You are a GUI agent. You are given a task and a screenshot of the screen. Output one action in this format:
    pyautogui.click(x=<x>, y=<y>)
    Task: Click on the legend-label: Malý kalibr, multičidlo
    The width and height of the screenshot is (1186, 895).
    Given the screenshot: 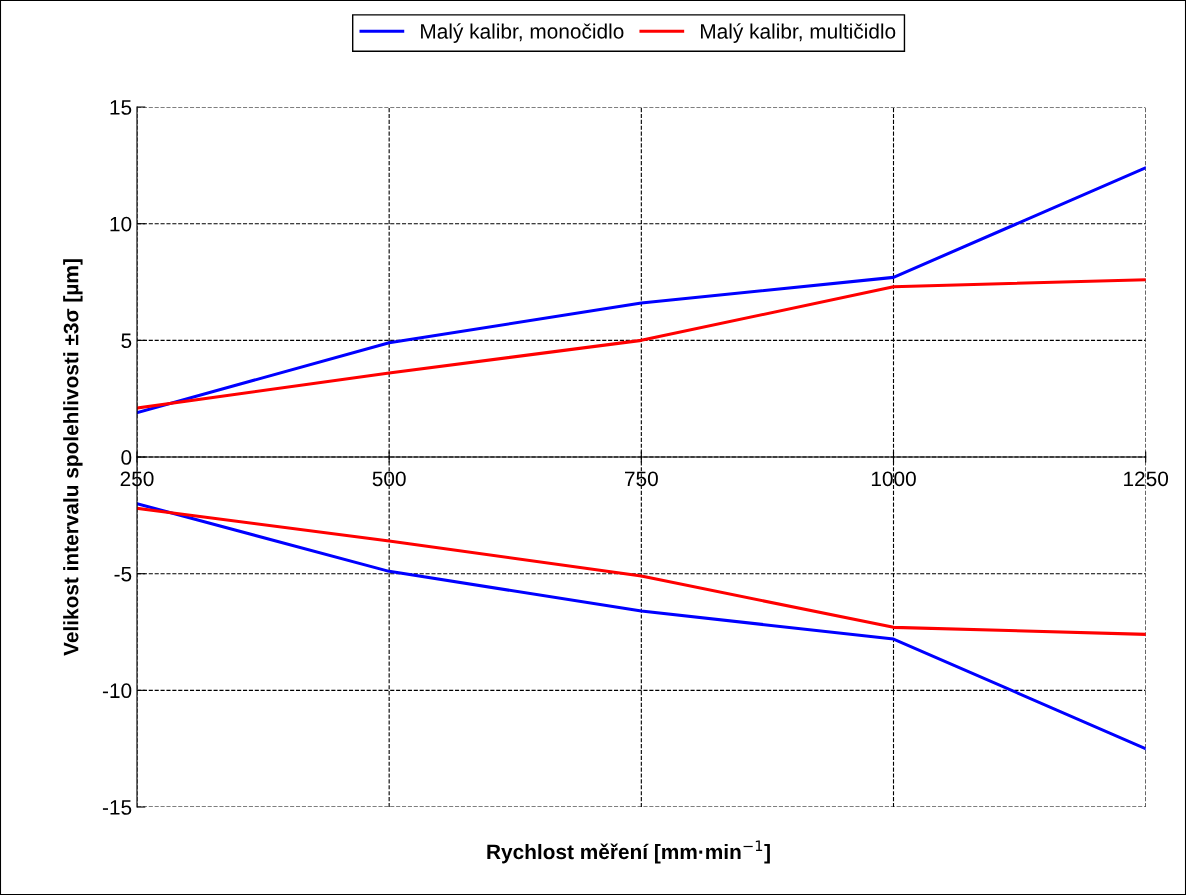 What is the action you would take?
    pyautogui.click(x=798, y=33)
    